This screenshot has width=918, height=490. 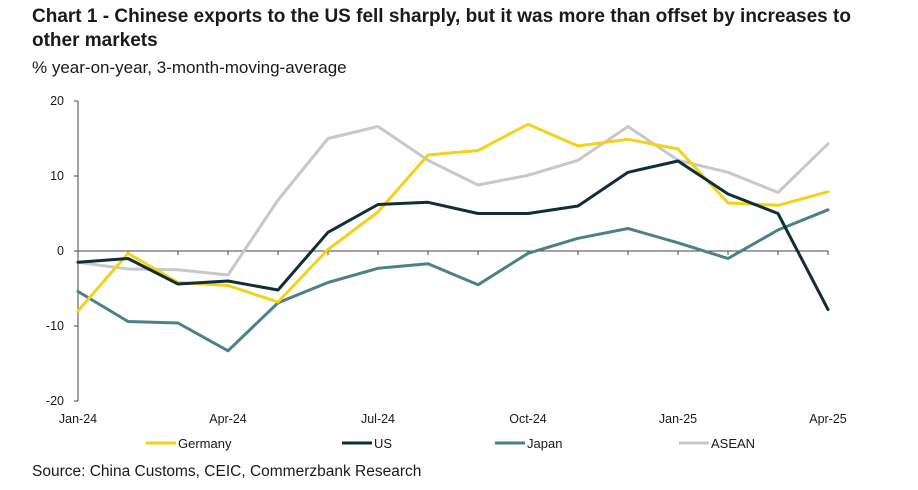 What do you see at coordinates (60, 251) in the screenshot?
I see `y-tick-label: 0` at bounding box center [60, 251].